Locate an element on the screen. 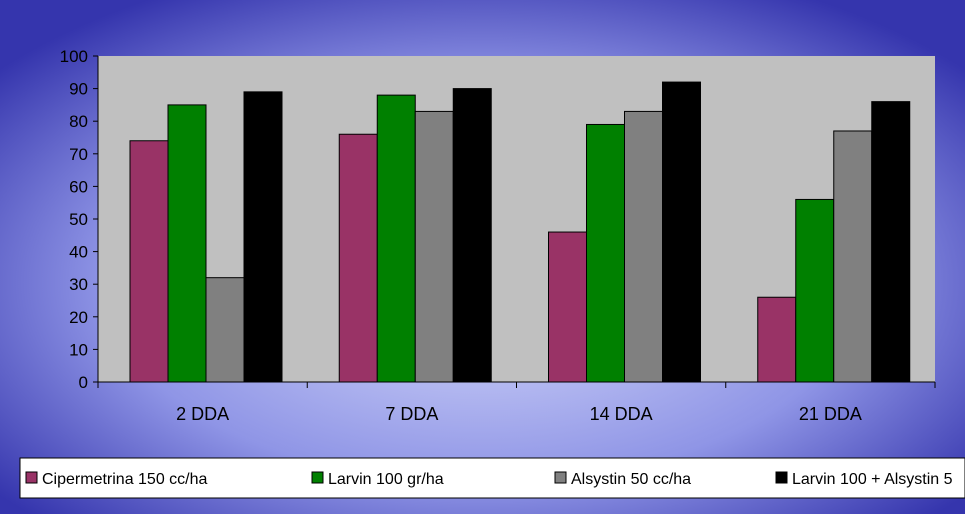  y-tick-label: 30 is located at coordinates (78, 284).